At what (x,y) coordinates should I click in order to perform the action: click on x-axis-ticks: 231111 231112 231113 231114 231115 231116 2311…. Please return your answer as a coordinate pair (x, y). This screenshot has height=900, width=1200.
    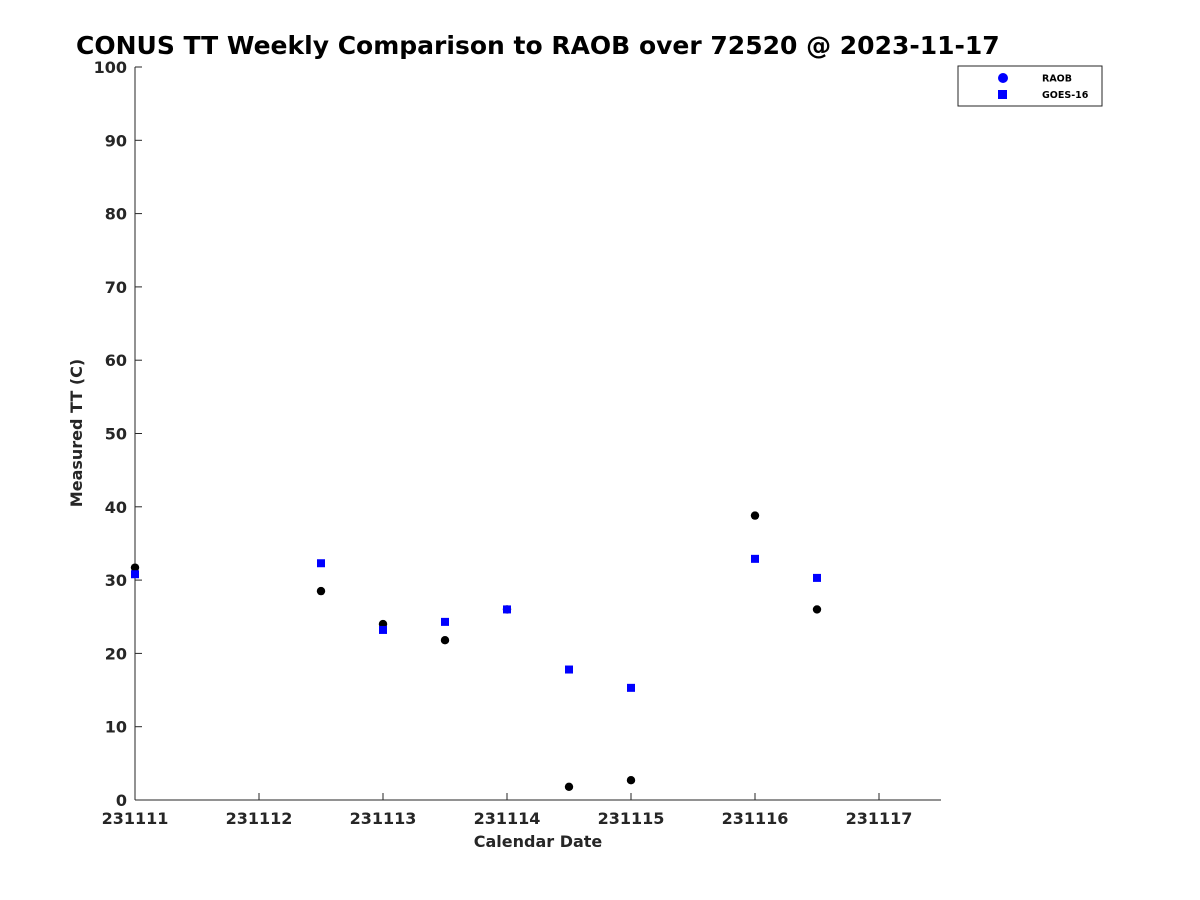
    Looking at the image, I should click on (507, 810).